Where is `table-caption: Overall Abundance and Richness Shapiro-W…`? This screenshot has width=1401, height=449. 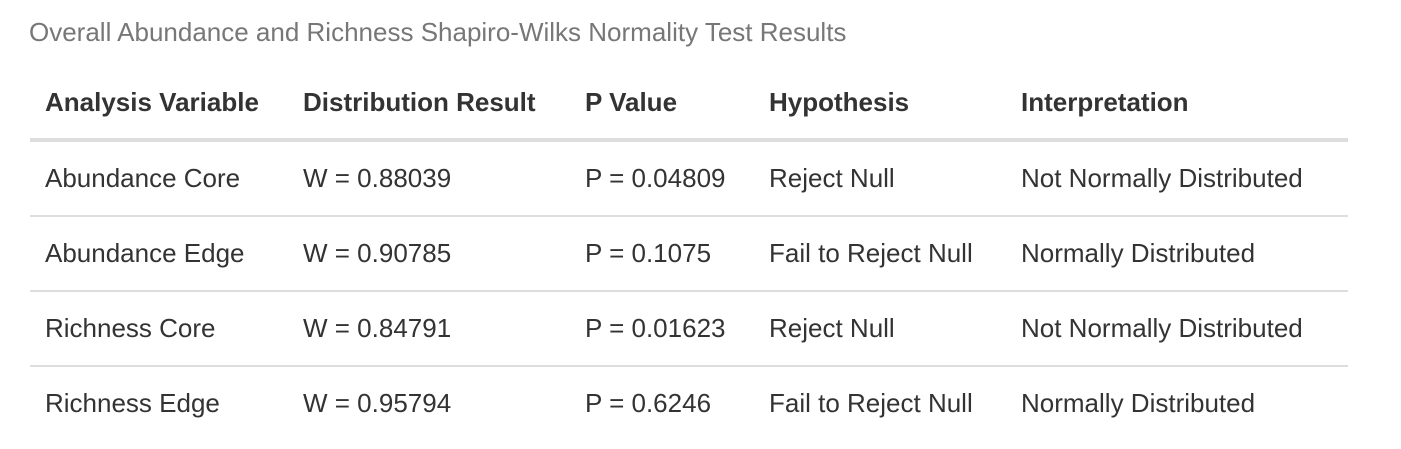 table-caption: Overall Abundance and Richness Shapiro-W… is located at coordinates (438, 32).